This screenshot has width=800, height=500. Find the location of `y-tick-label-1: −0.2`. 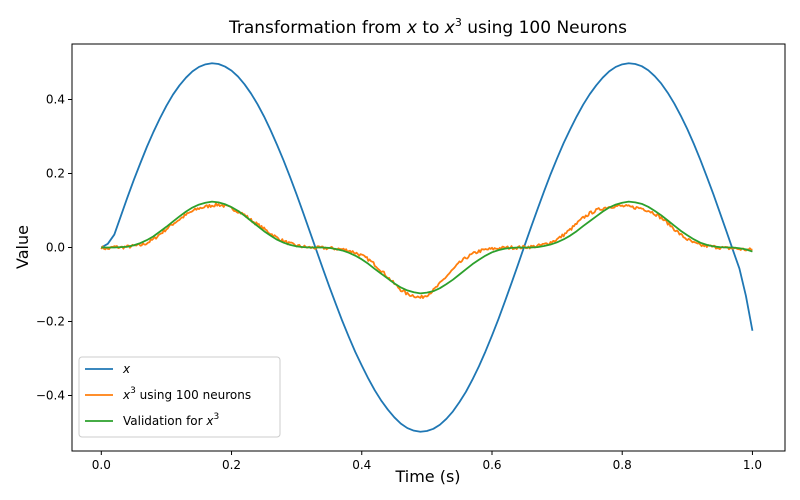

y-tick-label-1: −0.2 is located at coordinates (50, 322).